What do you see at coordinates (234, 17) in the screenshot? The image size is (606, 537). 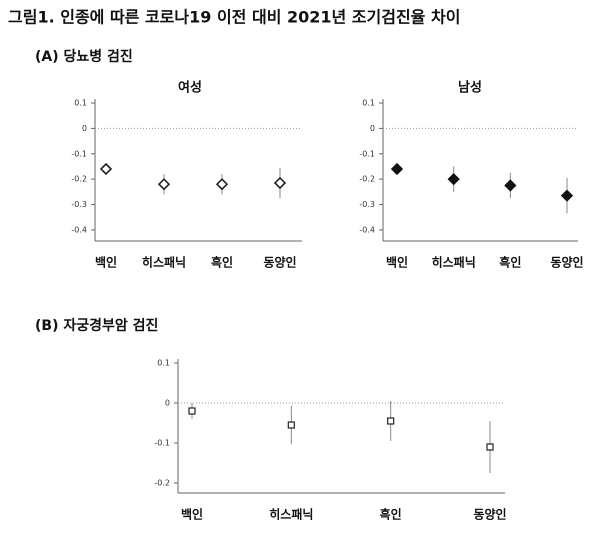 I see `figure-title: 그림1. 인종에 따른 코로나19 이전 대비 2021년 조기검진율 차이` at bounding box center [234, 17].